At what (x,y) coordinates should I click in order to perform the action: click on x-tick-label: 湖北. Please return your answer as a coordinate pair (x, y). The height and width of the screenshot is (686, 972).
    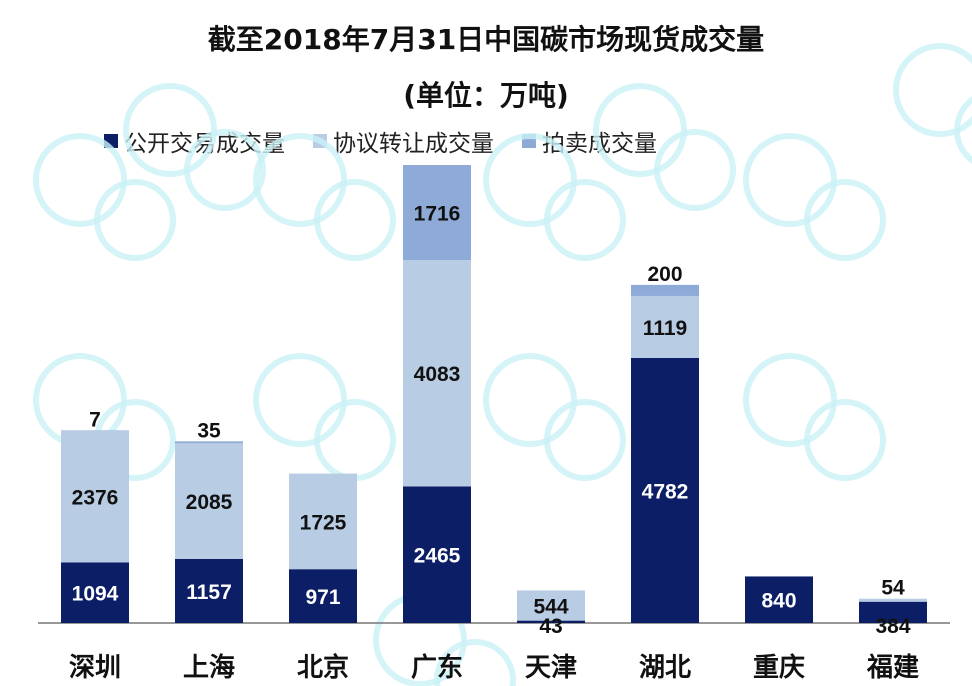
    Looking at the image, I should click on (665, 668).